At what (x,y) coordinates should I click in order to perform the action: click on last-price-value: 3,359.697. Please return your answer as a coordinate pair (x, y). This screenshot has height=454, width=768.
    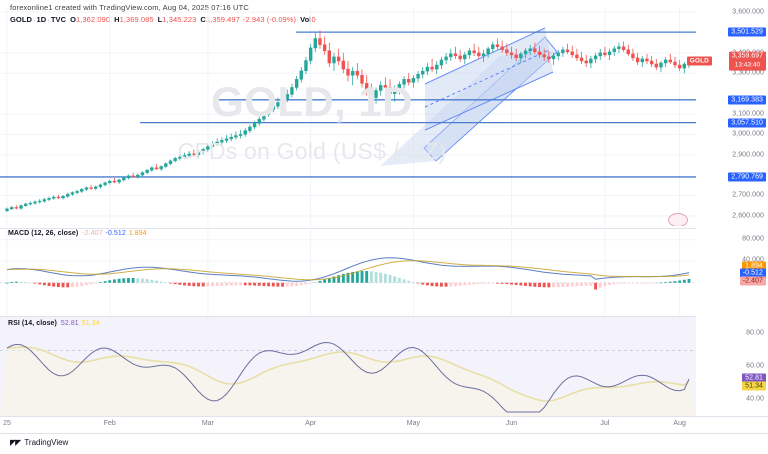
    Looking at the image, I should click on (747, 56).